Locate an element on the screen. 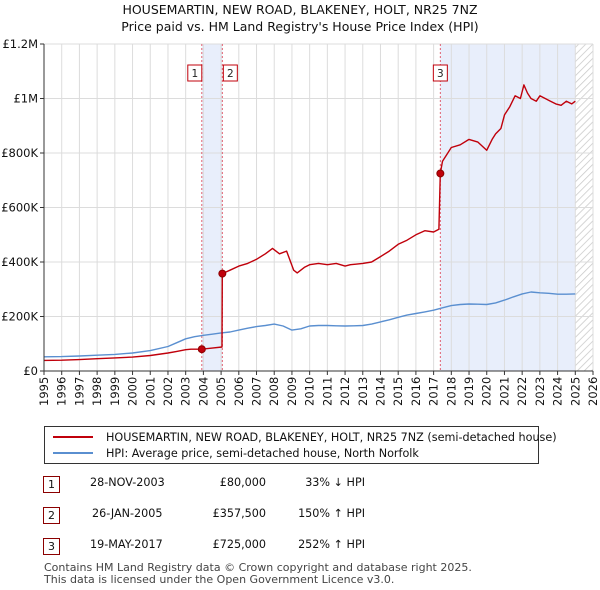  sale-hpi-change: 252% ↑ HPI is located at coordinates (331, 544).